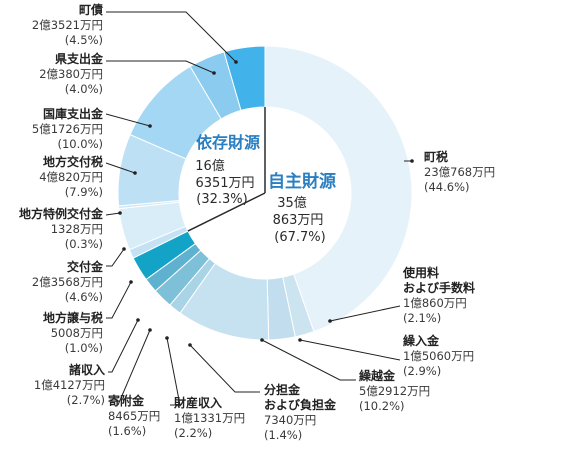  What do you see at coordinates (224, 183) in the screenshot?
I see `dep-group-amount2: 6351万円` at bounding box center [224, 183].